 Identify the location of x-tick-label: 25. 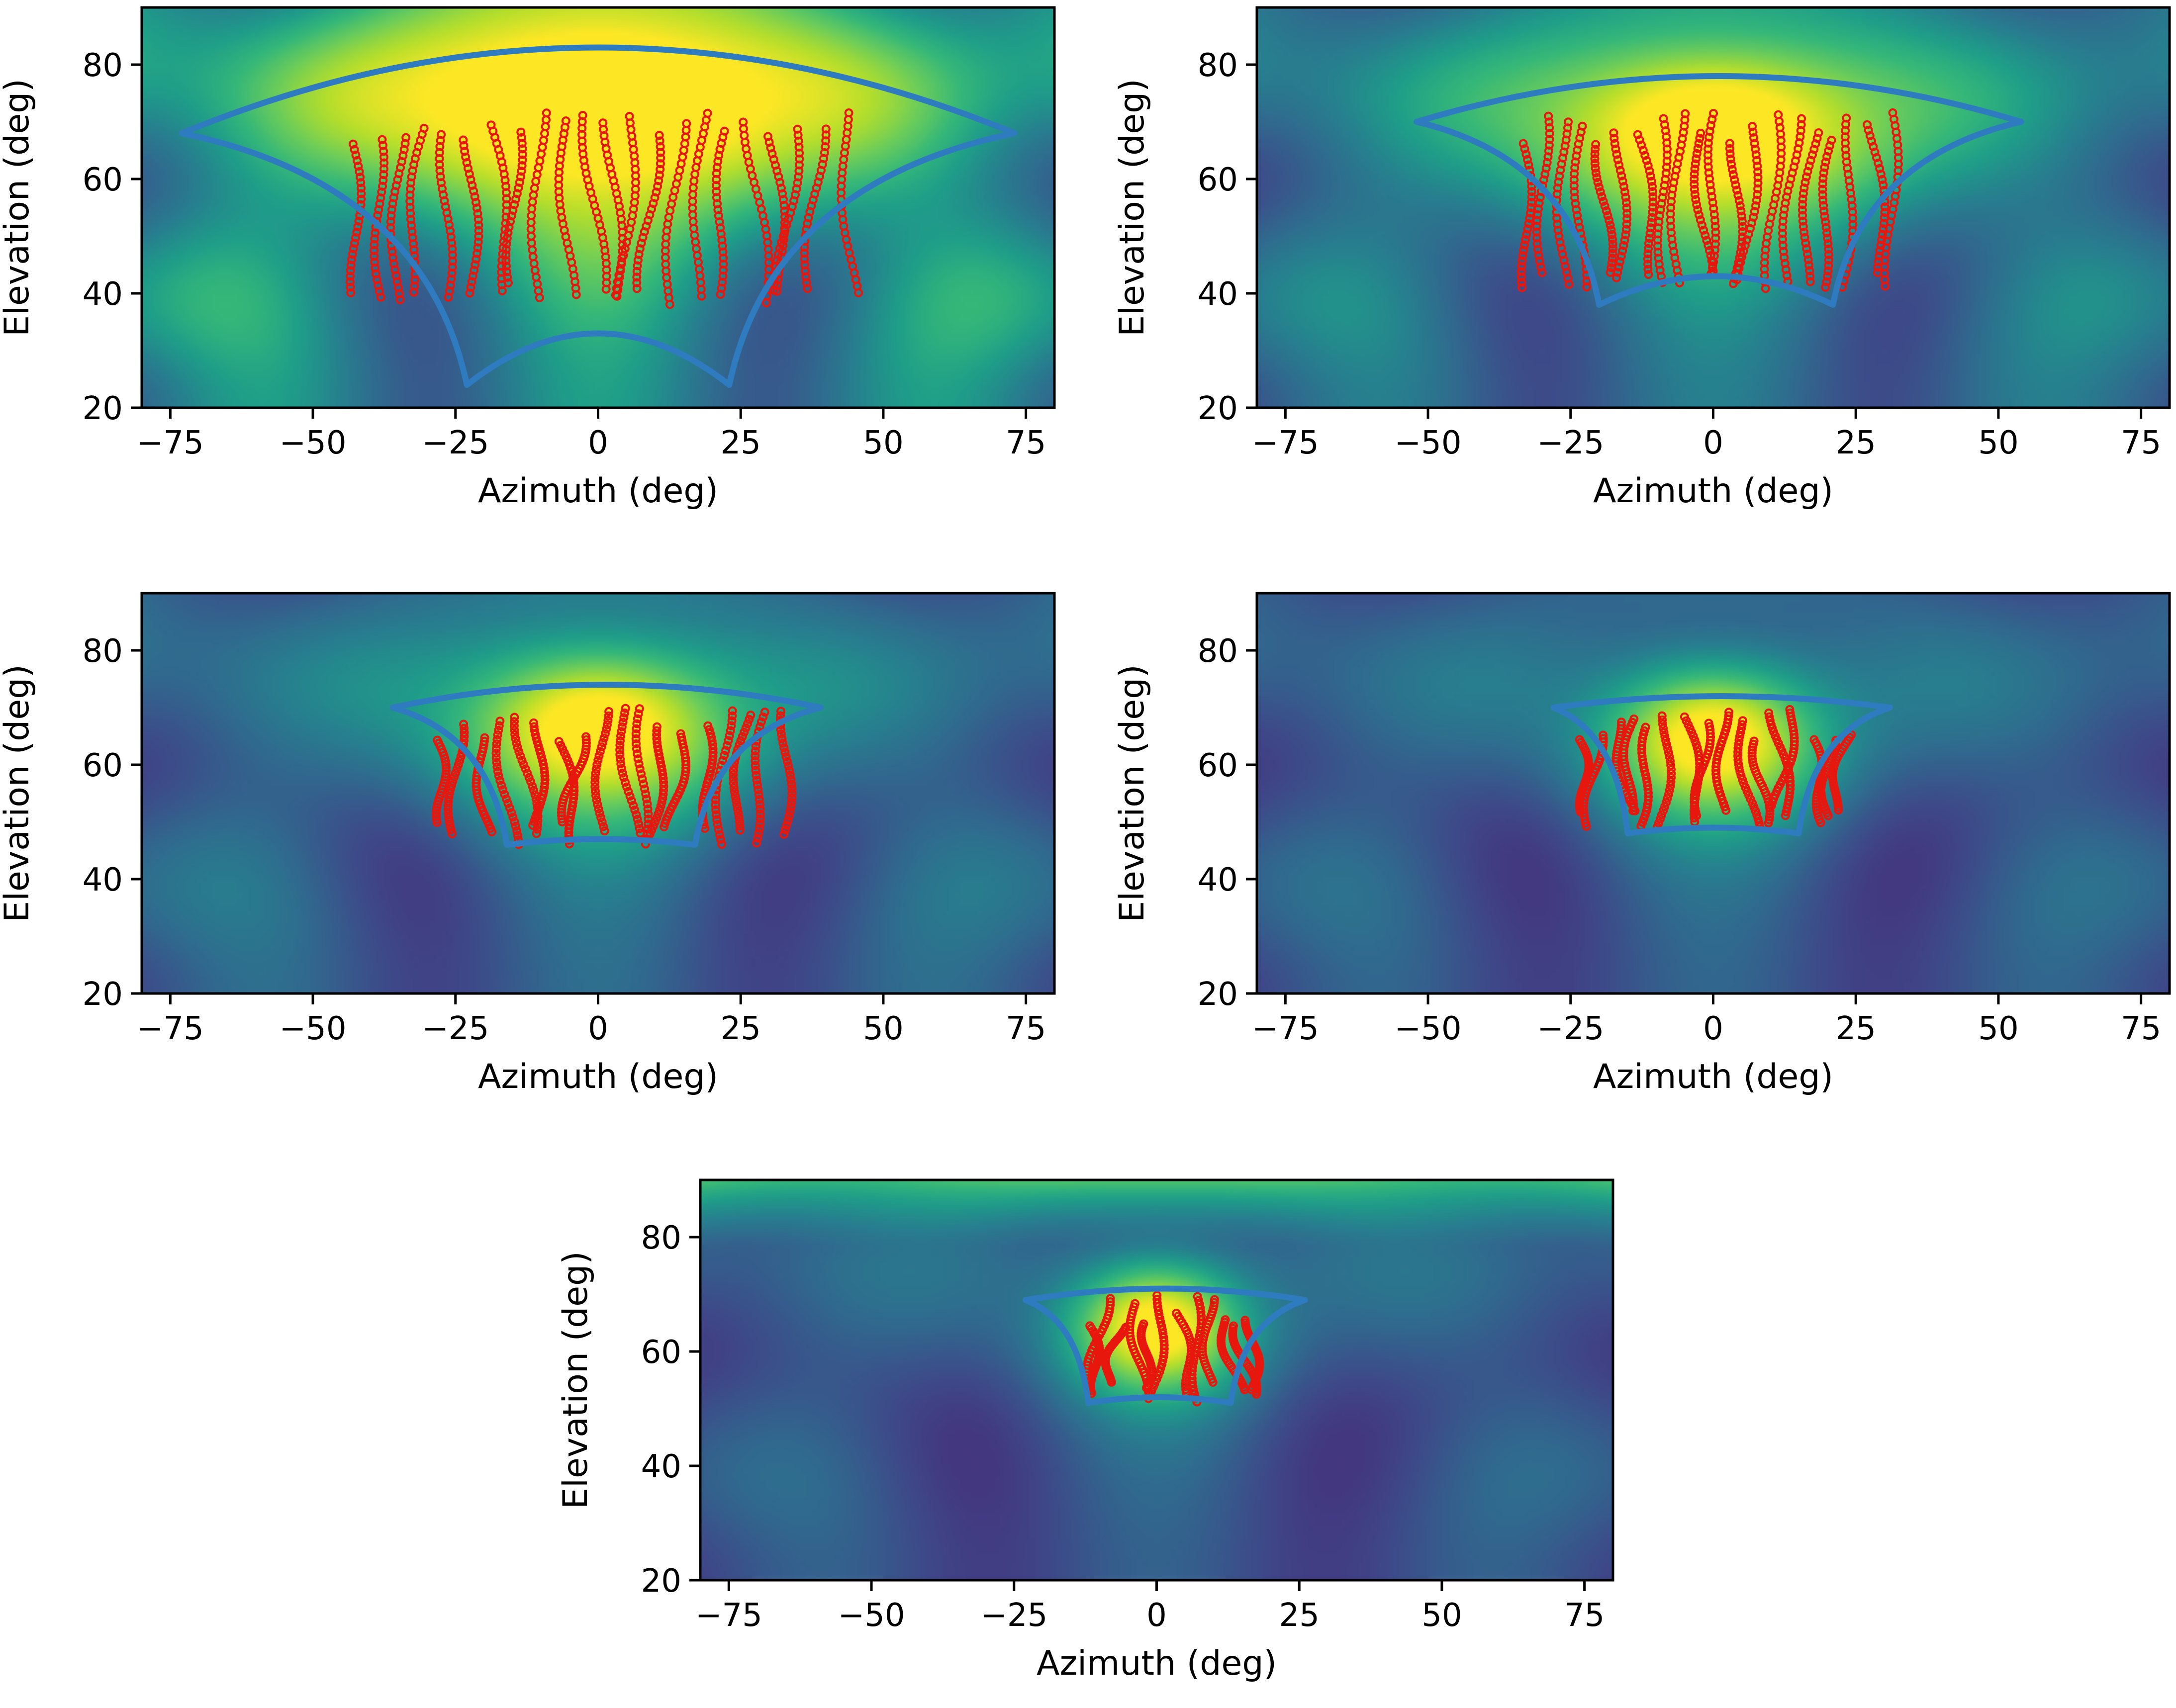
(1299, 1616).